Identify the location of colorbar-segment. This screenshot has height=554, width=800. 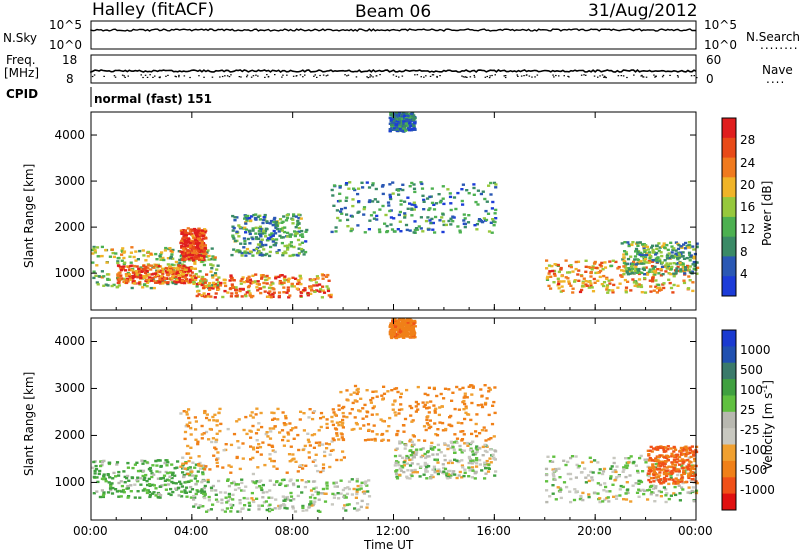
(729, 420).